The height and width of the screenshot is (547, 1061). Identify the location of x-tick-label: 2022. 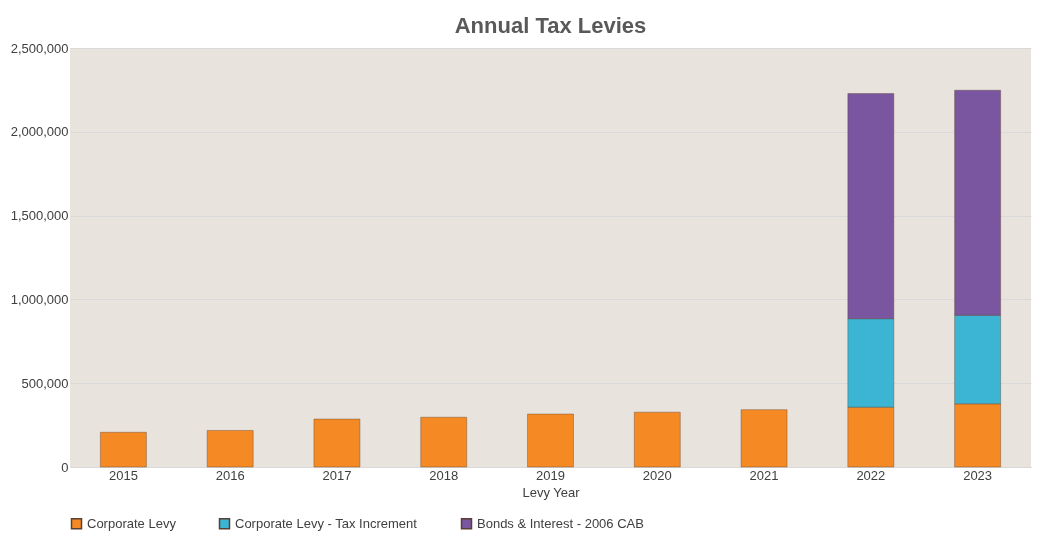
(871, 475).